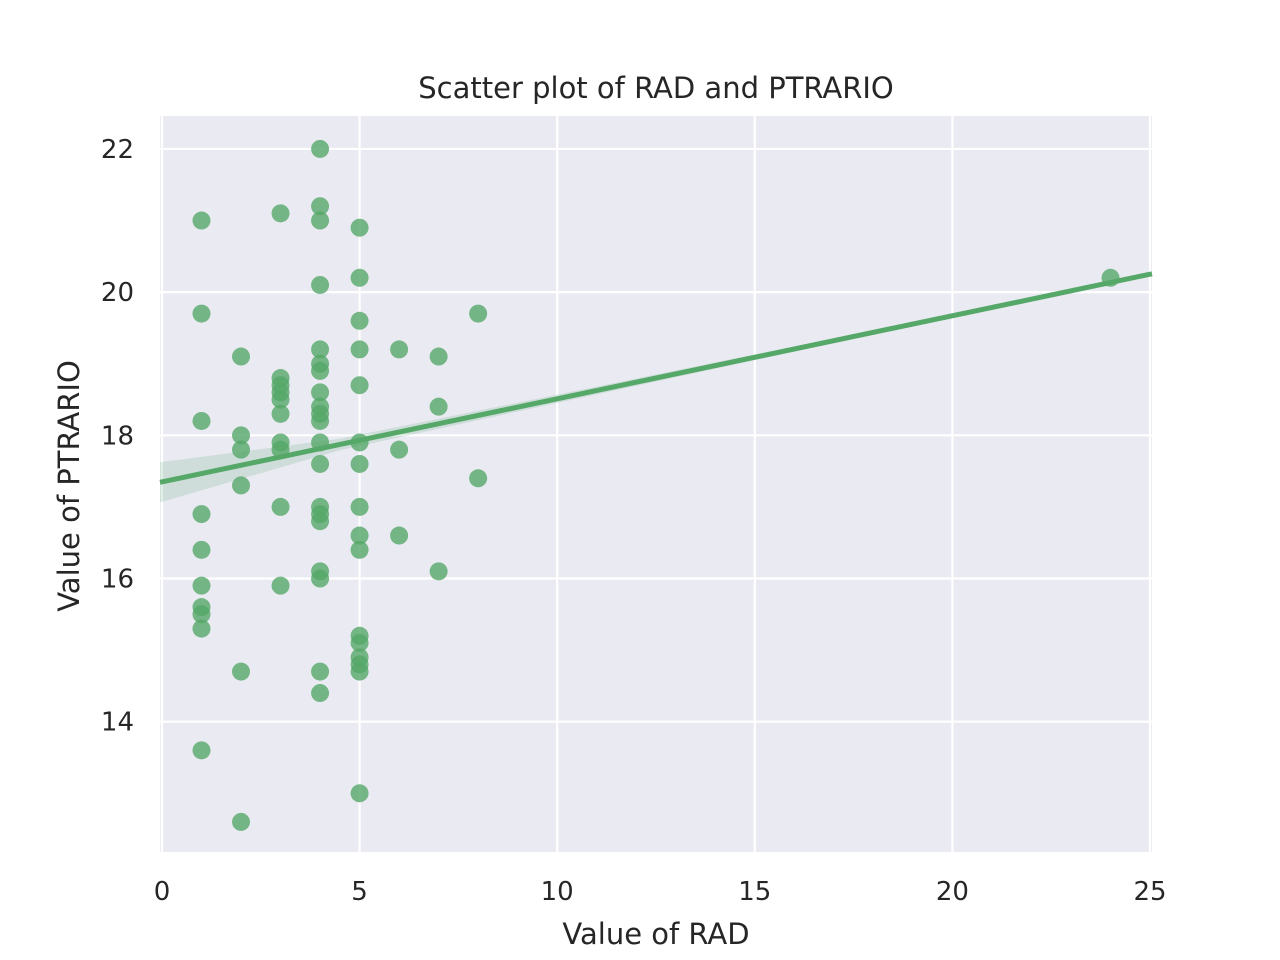 This screenshot has width=1280, height=960. What do you see at coordinates (117, 580) in the screenshot?
I see `y-tick-label: 16` at bounding box center [117, 580].